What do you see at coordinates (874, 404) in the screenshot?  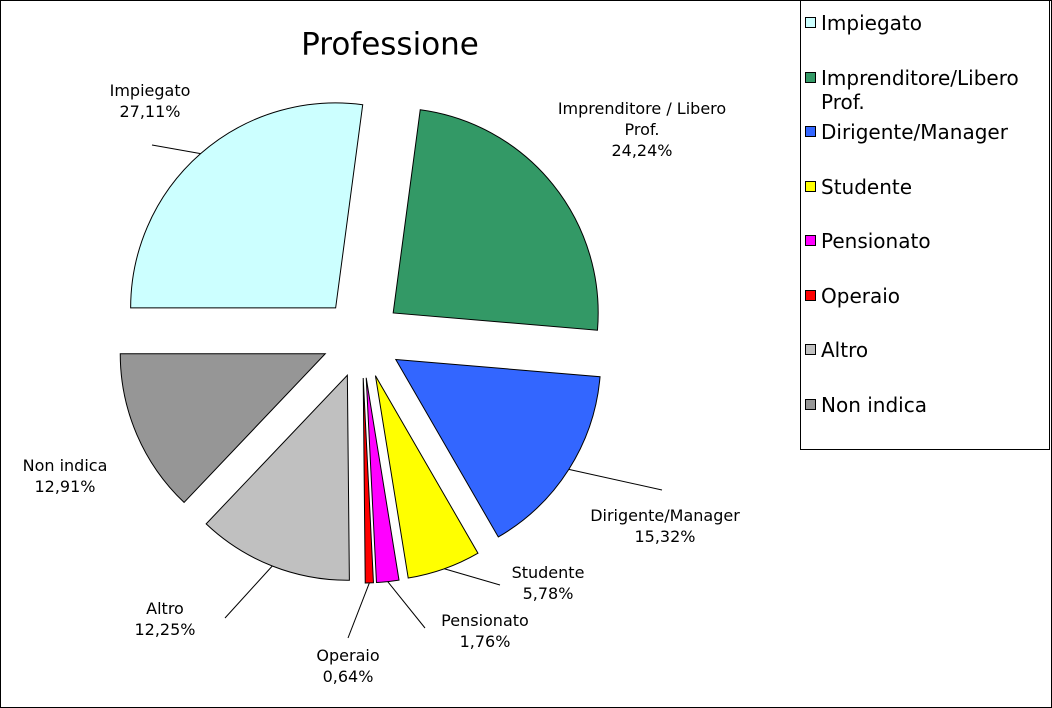 I see `legend-label: Non indica` at bounding box center [874, 404].